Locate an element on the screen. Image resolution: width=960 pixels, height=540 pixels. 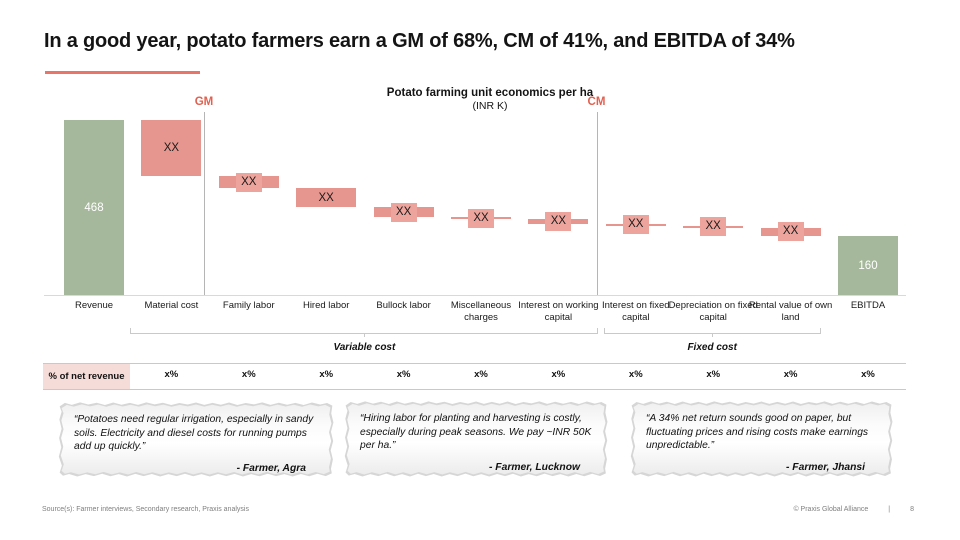
pct-of-net-revenue-depreciation-on-fixed-capital: x% is located at coordinates (713, 374).